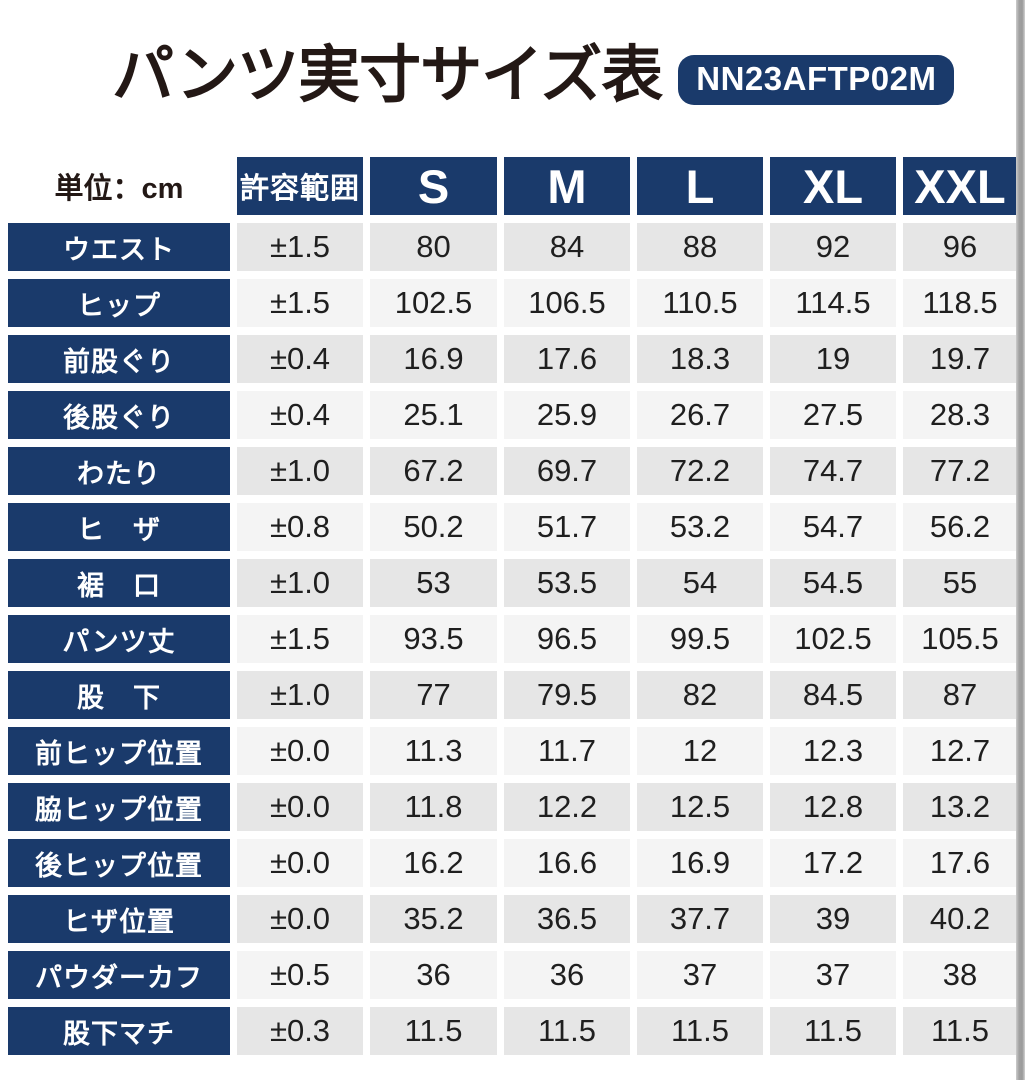  Describe the element at coordinates (508, 807) in the screenshot. I see `table-row: 脇ヒップ位置 ±0.0 11.8 12.2 12.5 12.8 13.2` at that location.